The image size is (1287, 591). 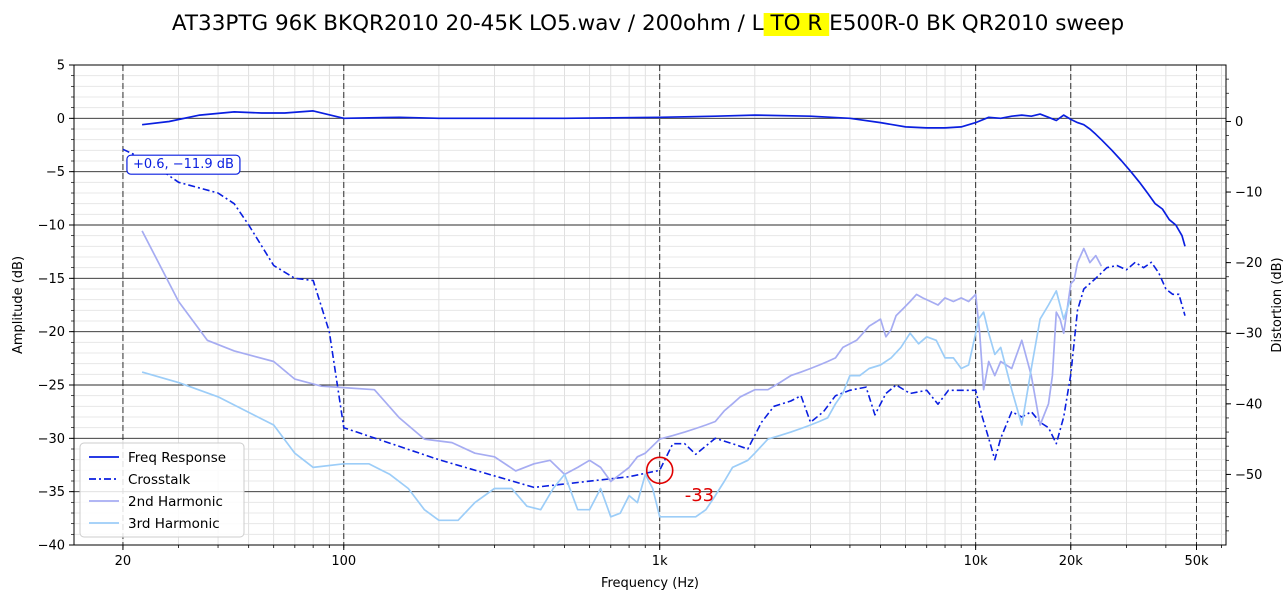 I want to click on title-part-after: E500R-0 BK QR2010 sweep, so click(x=973, y=23).